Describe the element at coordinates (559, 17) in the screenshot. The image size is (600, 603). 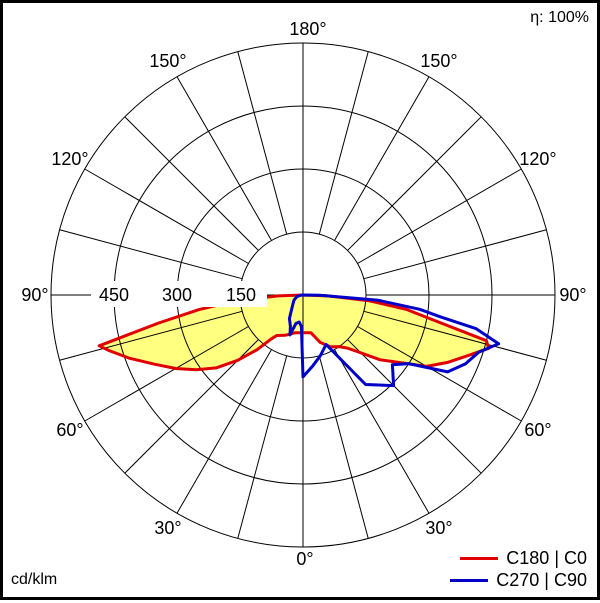
I see `efficiency-label: η: 100%` at that location.